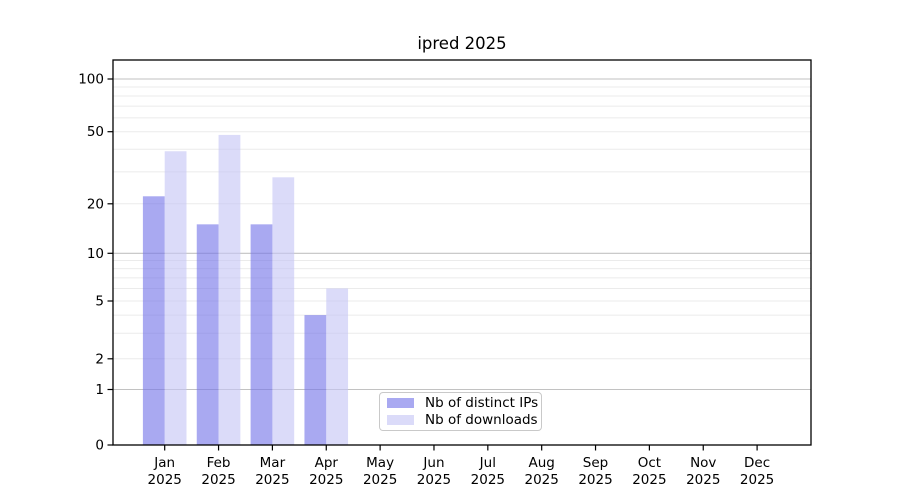 This screenshot has height=500, width=900. What do you see at coordinates (95, 132) in the screenshot?
I see `y-tick-label: 50` at bounding box center [95, 132].